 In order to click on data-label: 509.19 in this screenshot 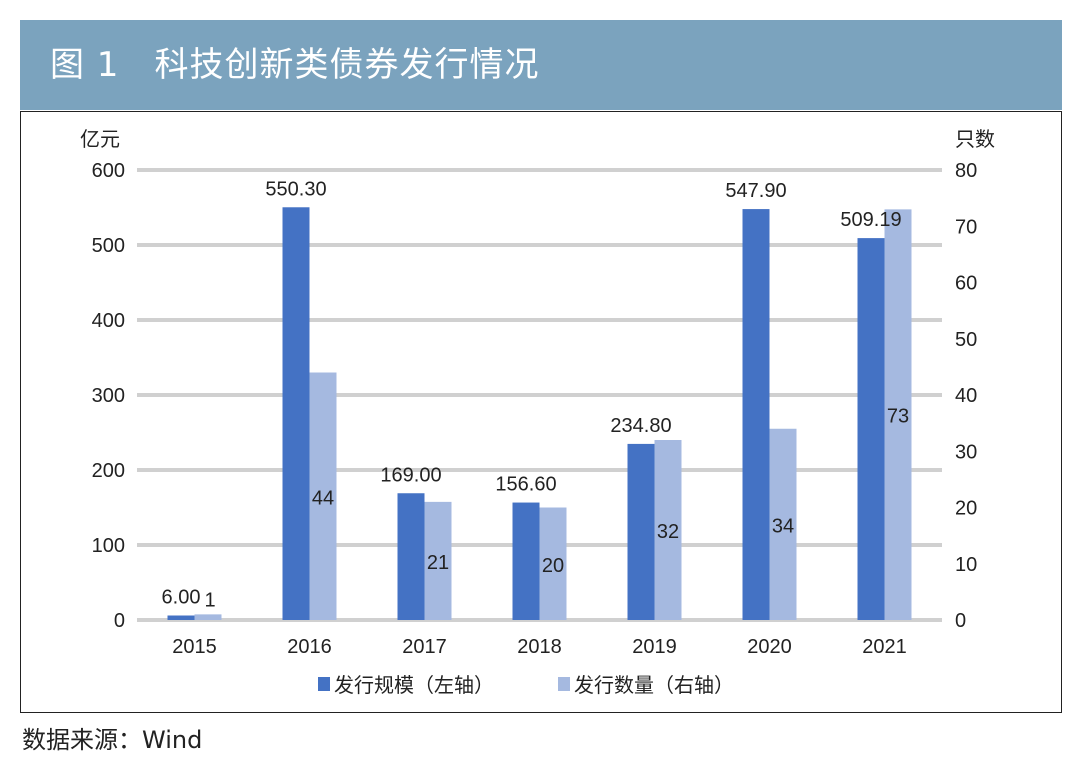, I will do `click(870, 220)`.